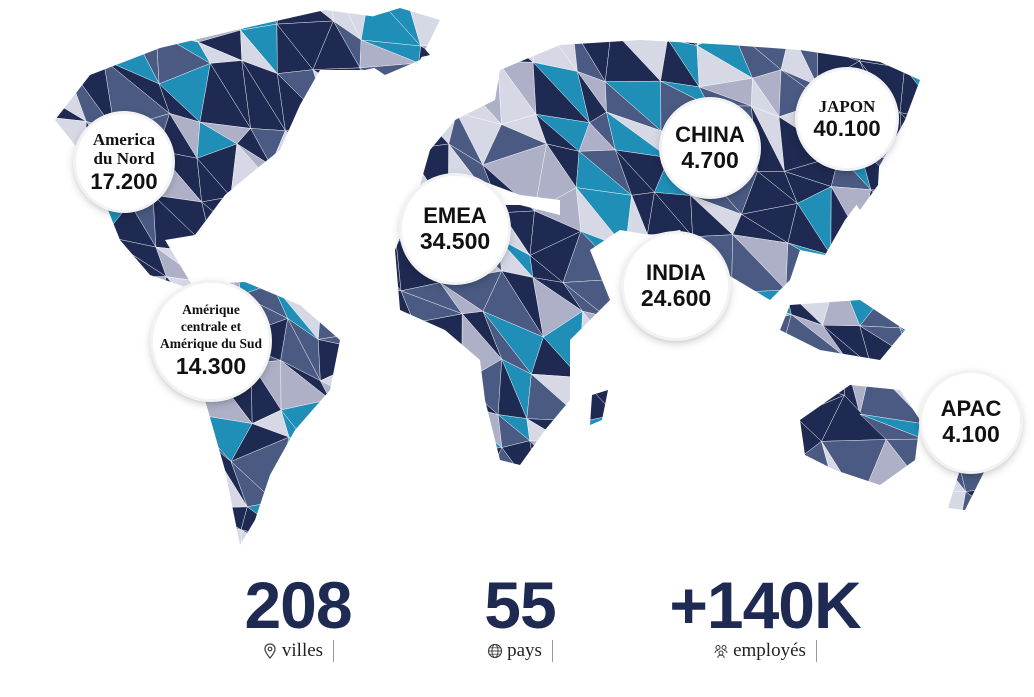 The image size is (1034, 697). I want to click on region-name: America, so click(124, 139).